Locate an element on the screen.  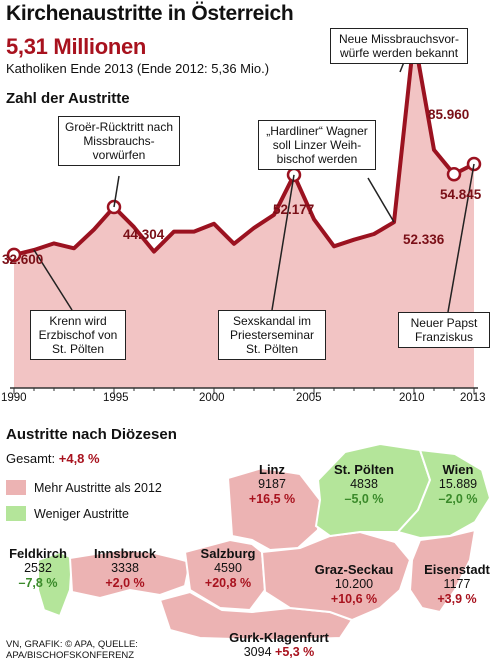
diocese-wien-count: 15.889 is located at coordinates (458, 484).